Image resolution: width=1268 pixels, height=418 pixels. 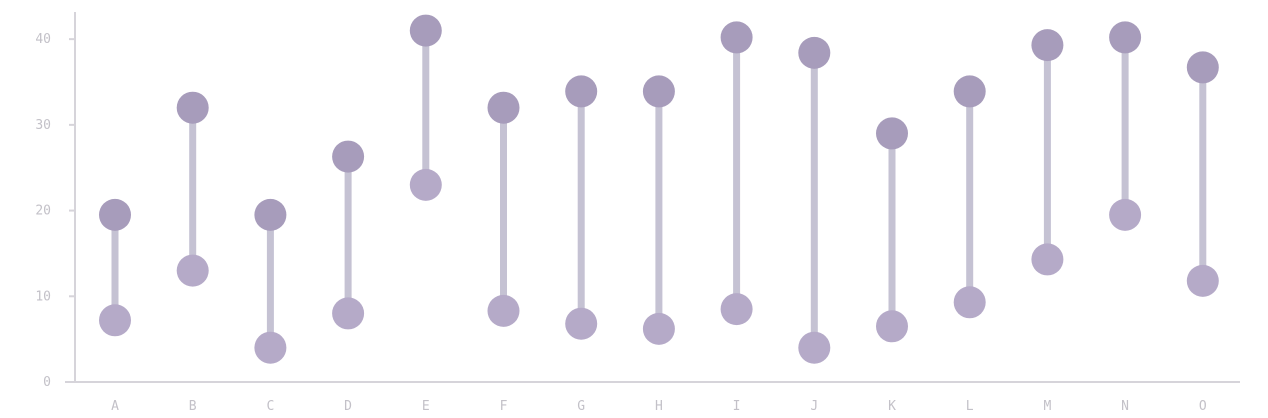 What do you see at coordinates (892, 133) in the screenshot?
I see `high-point-k` at bounding box center [892, 133].